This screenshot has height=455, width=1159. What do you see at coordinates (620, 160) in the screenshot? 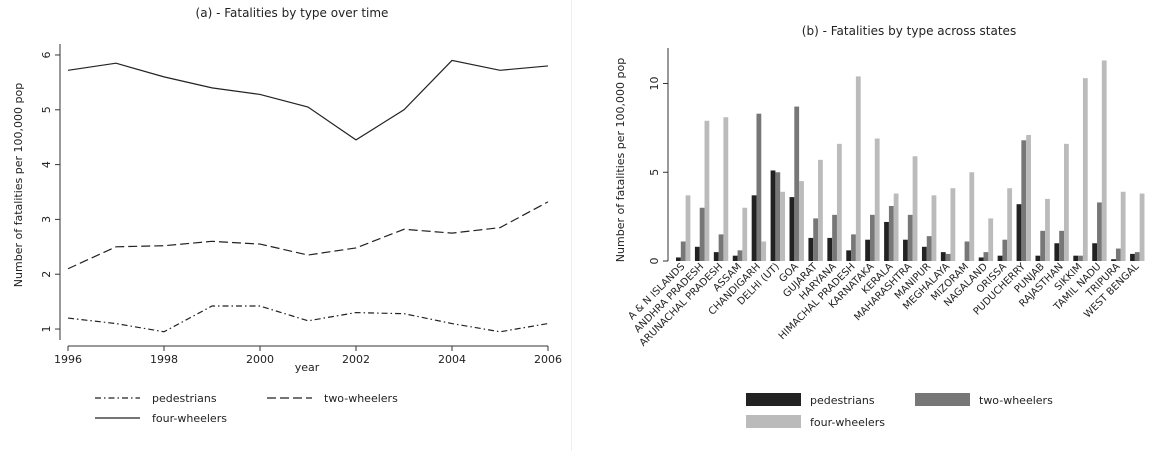
I see `chart-b-y-axis-label: Number of fatalities per 100,000 pop` at bounding box center [620, 160].